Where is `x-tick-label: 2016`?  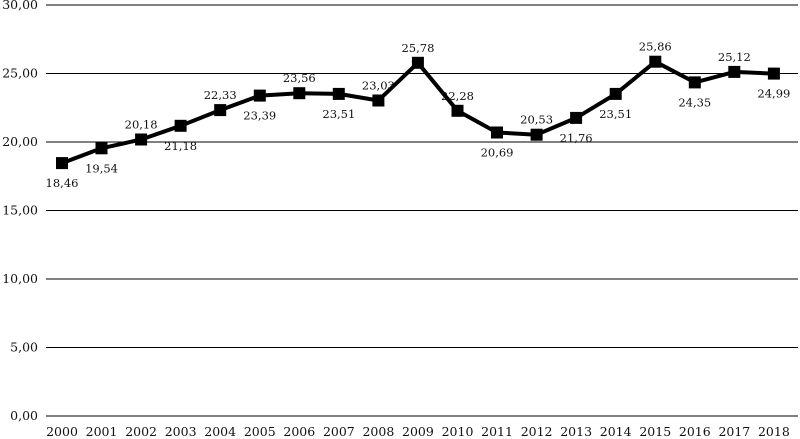 x-tick-label: 2016 is located at coordinates (695, 431).